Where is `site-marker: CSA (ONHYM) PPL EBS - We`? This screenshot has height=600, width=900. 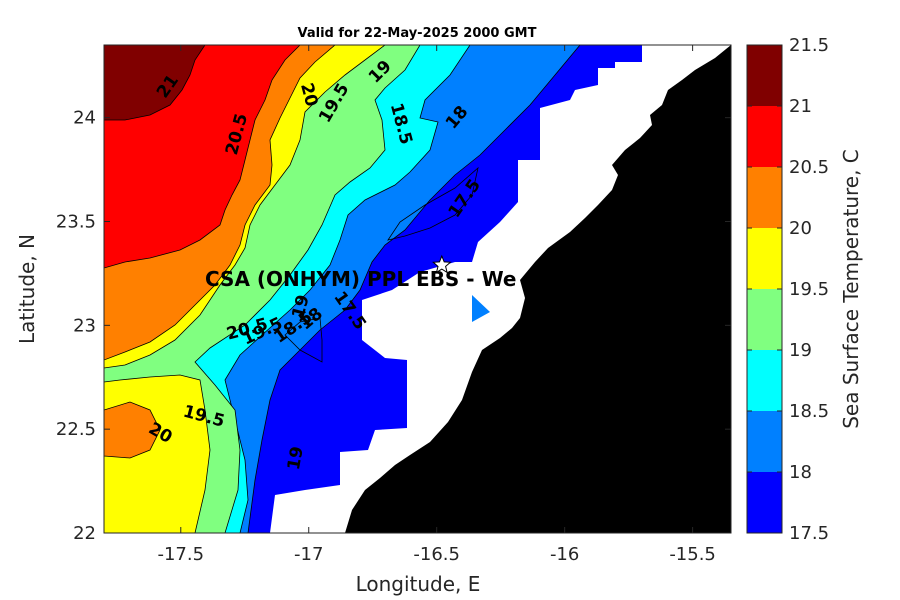 site-marker: CSA (ONHYM) PPL EBS - We is located at coordinates (360, 272).